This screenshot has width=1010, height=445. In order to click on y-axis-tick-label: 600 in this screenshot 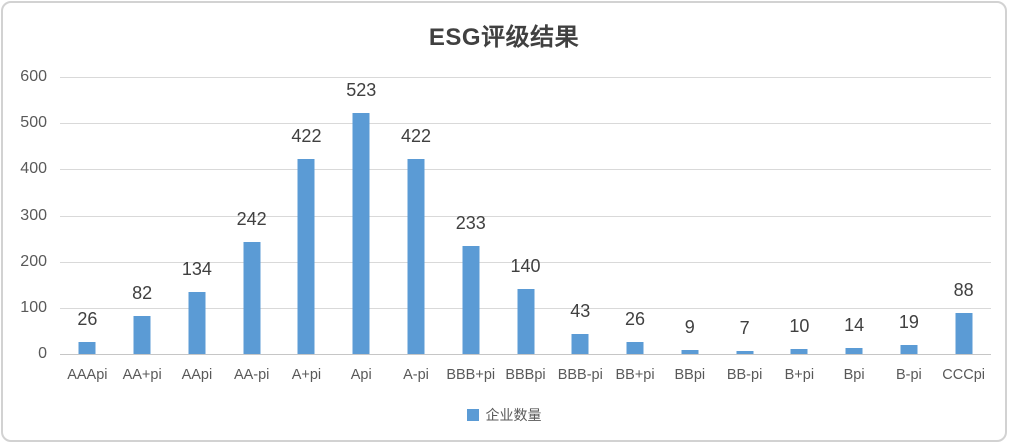, I will do `click(33, 76)`.